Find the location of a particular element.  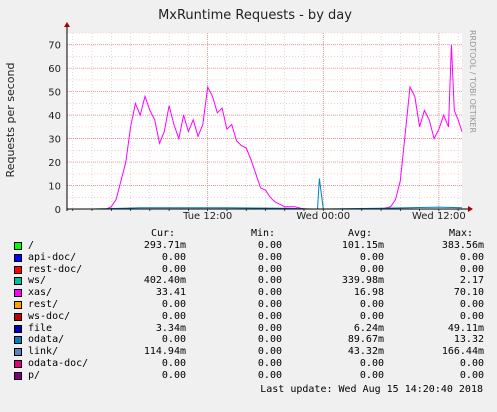

y-tick-label: 0 is located at coordinates (58, 210).